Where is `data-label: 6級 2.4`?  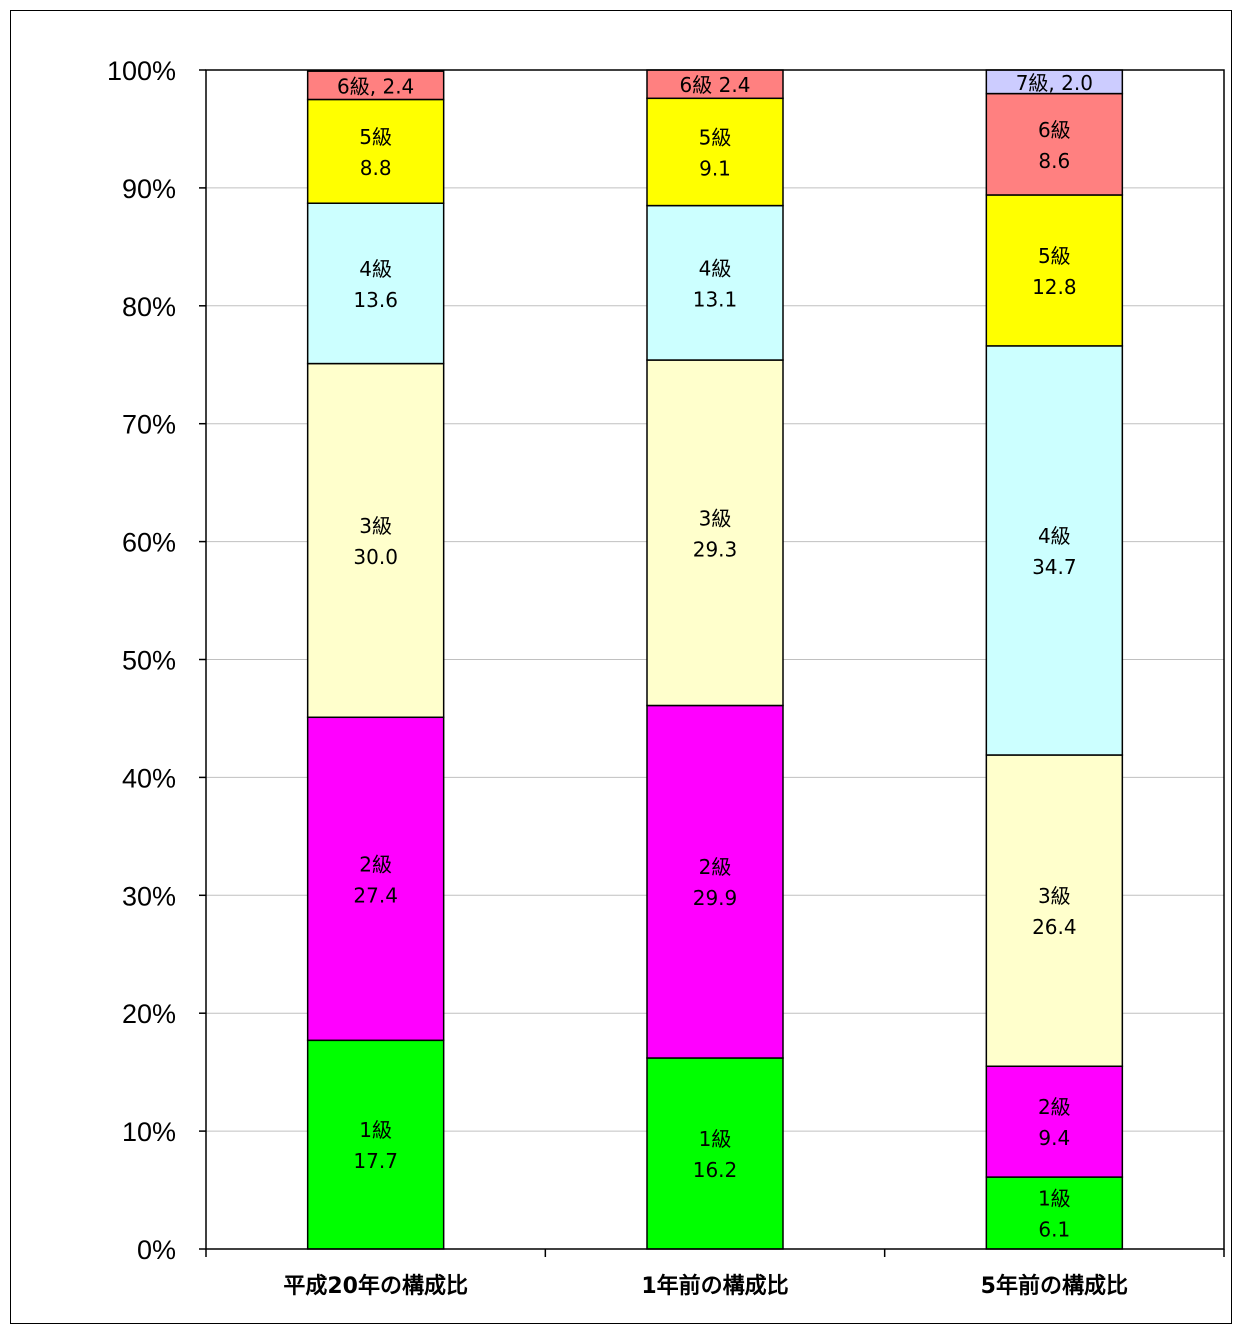 data-label: 6級 2.4 is located at coordinates (715, 85).